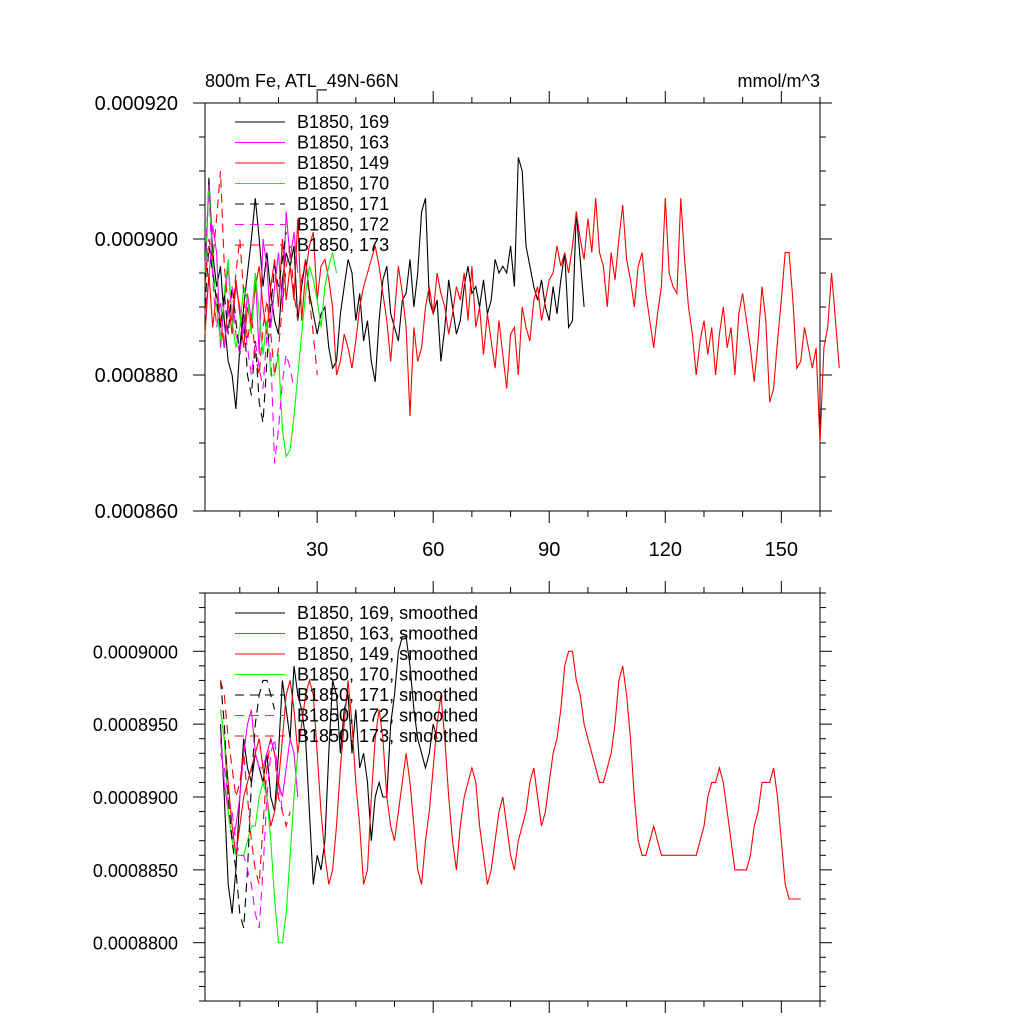 This screenshot has width=1024, height=1024. What do you see at coordinates (135, 798) in the screenshot?
I see `bottom-ytick-label-2: 0.0008900` at bounding box center [135, 798].